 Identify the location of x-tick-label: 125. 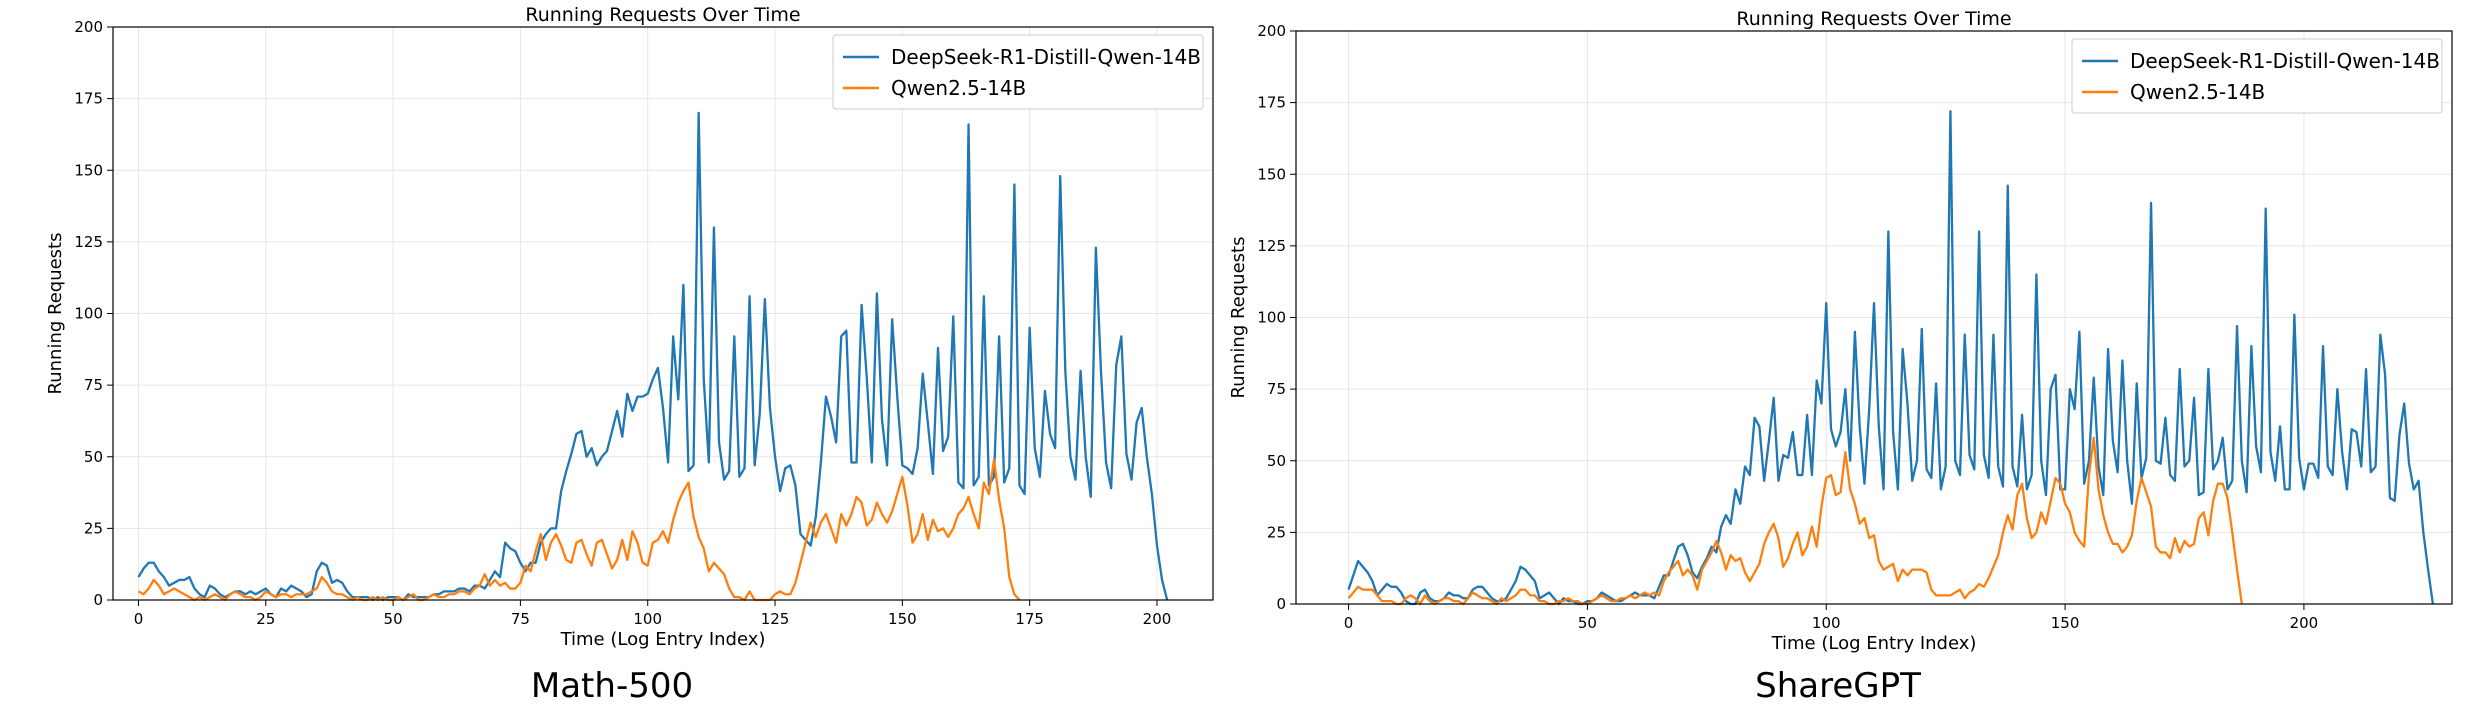
(775, 619).